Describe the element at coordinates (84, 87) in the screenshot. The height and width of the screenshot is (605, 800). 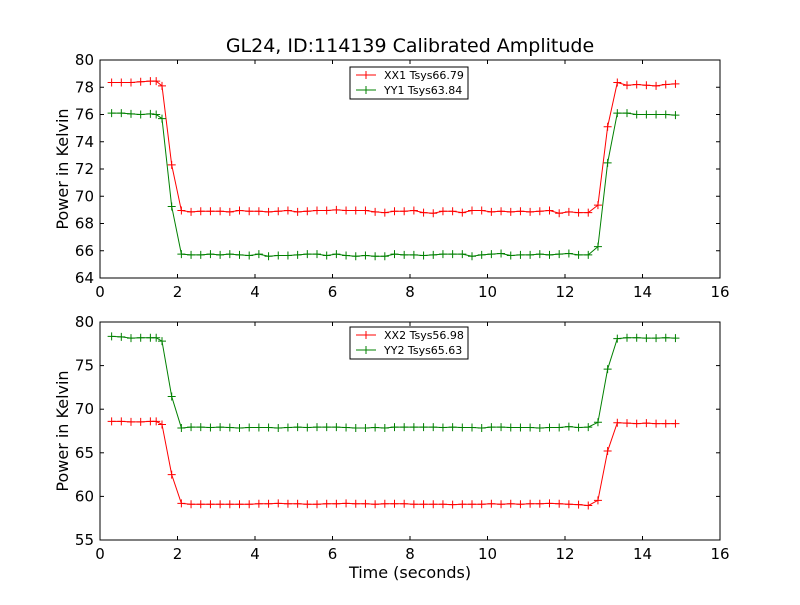
I see `y-tick-label: 78` at that location.